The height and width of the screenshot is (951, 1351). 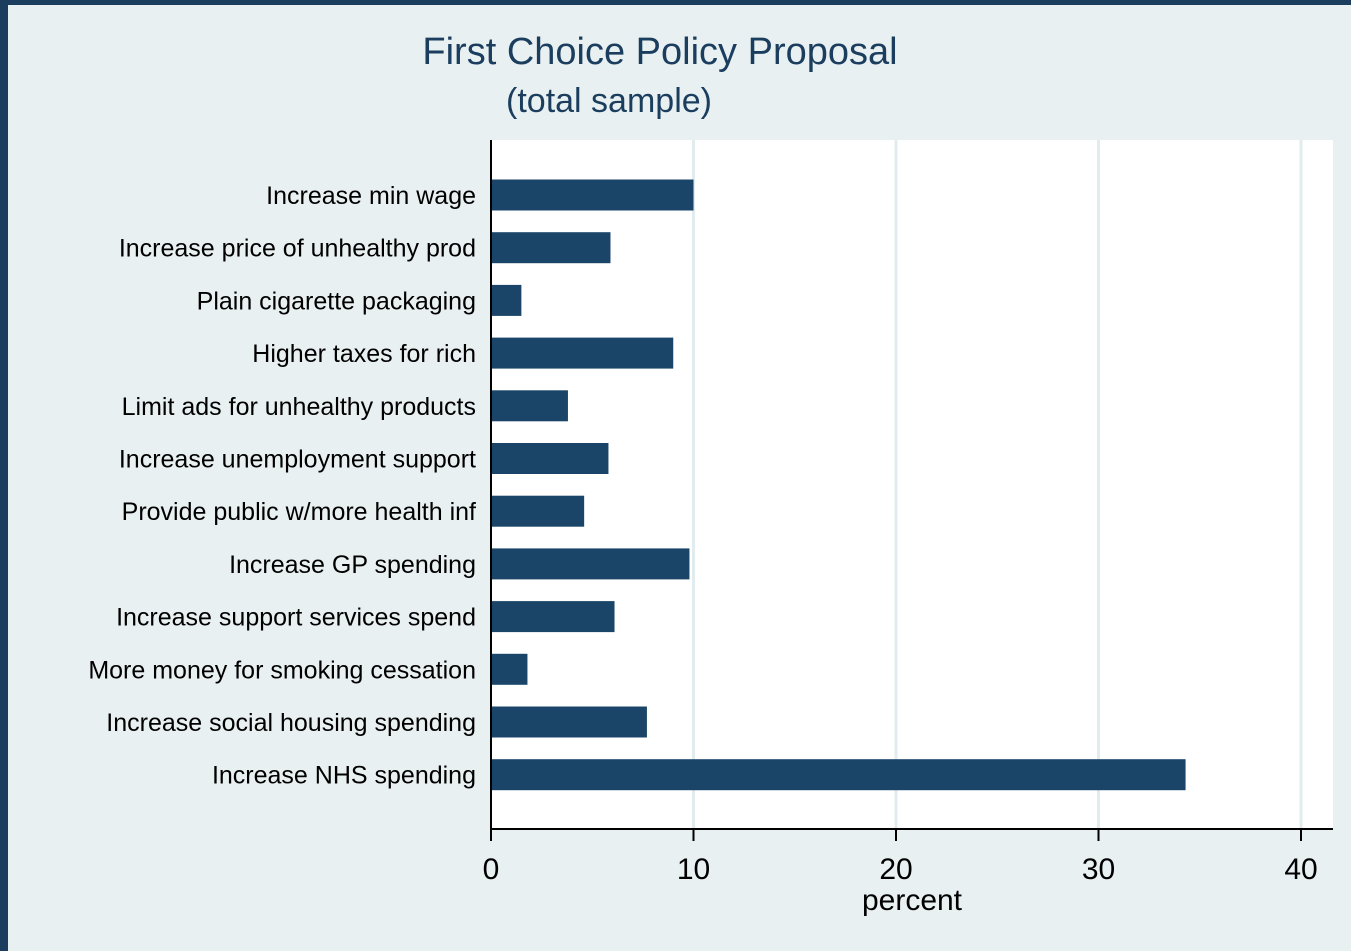 I want to click on category-label: Provide public w/more health inf, so click(x=299, y=512).